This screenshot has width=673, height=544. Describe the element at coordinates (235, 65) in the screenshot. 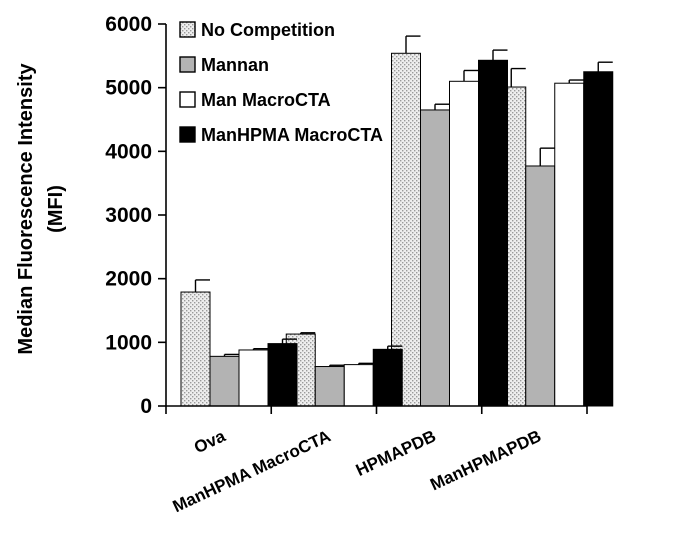

I see `legend-label-2: Mannan` at that location.